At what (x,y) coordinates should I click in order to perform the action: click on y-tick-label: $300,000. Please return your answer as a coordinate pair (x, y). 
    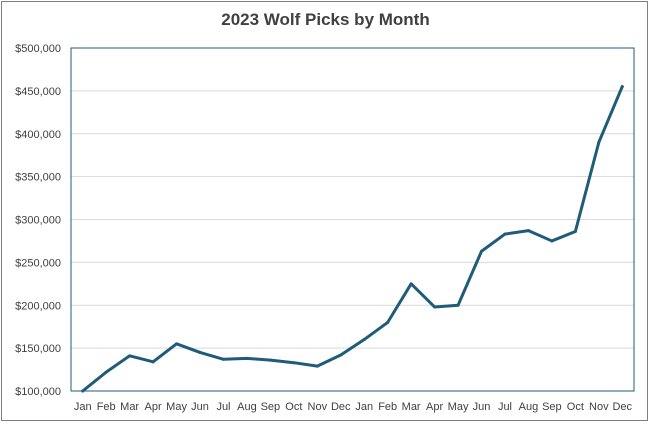
    Looking at the image, I should click on (38, 221).